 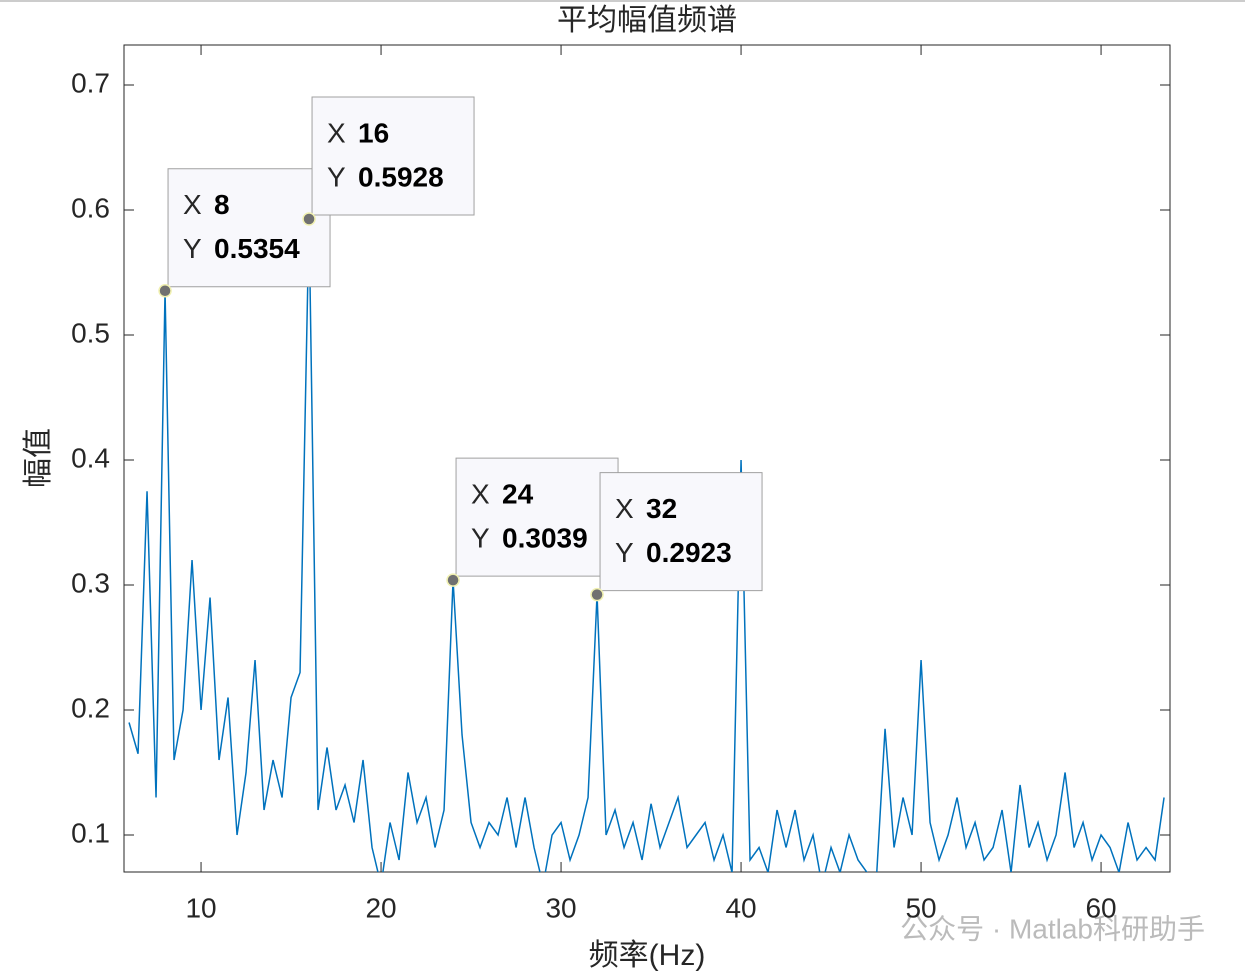 I want to click on datatip-x: 24, so click(x=518, y=494).